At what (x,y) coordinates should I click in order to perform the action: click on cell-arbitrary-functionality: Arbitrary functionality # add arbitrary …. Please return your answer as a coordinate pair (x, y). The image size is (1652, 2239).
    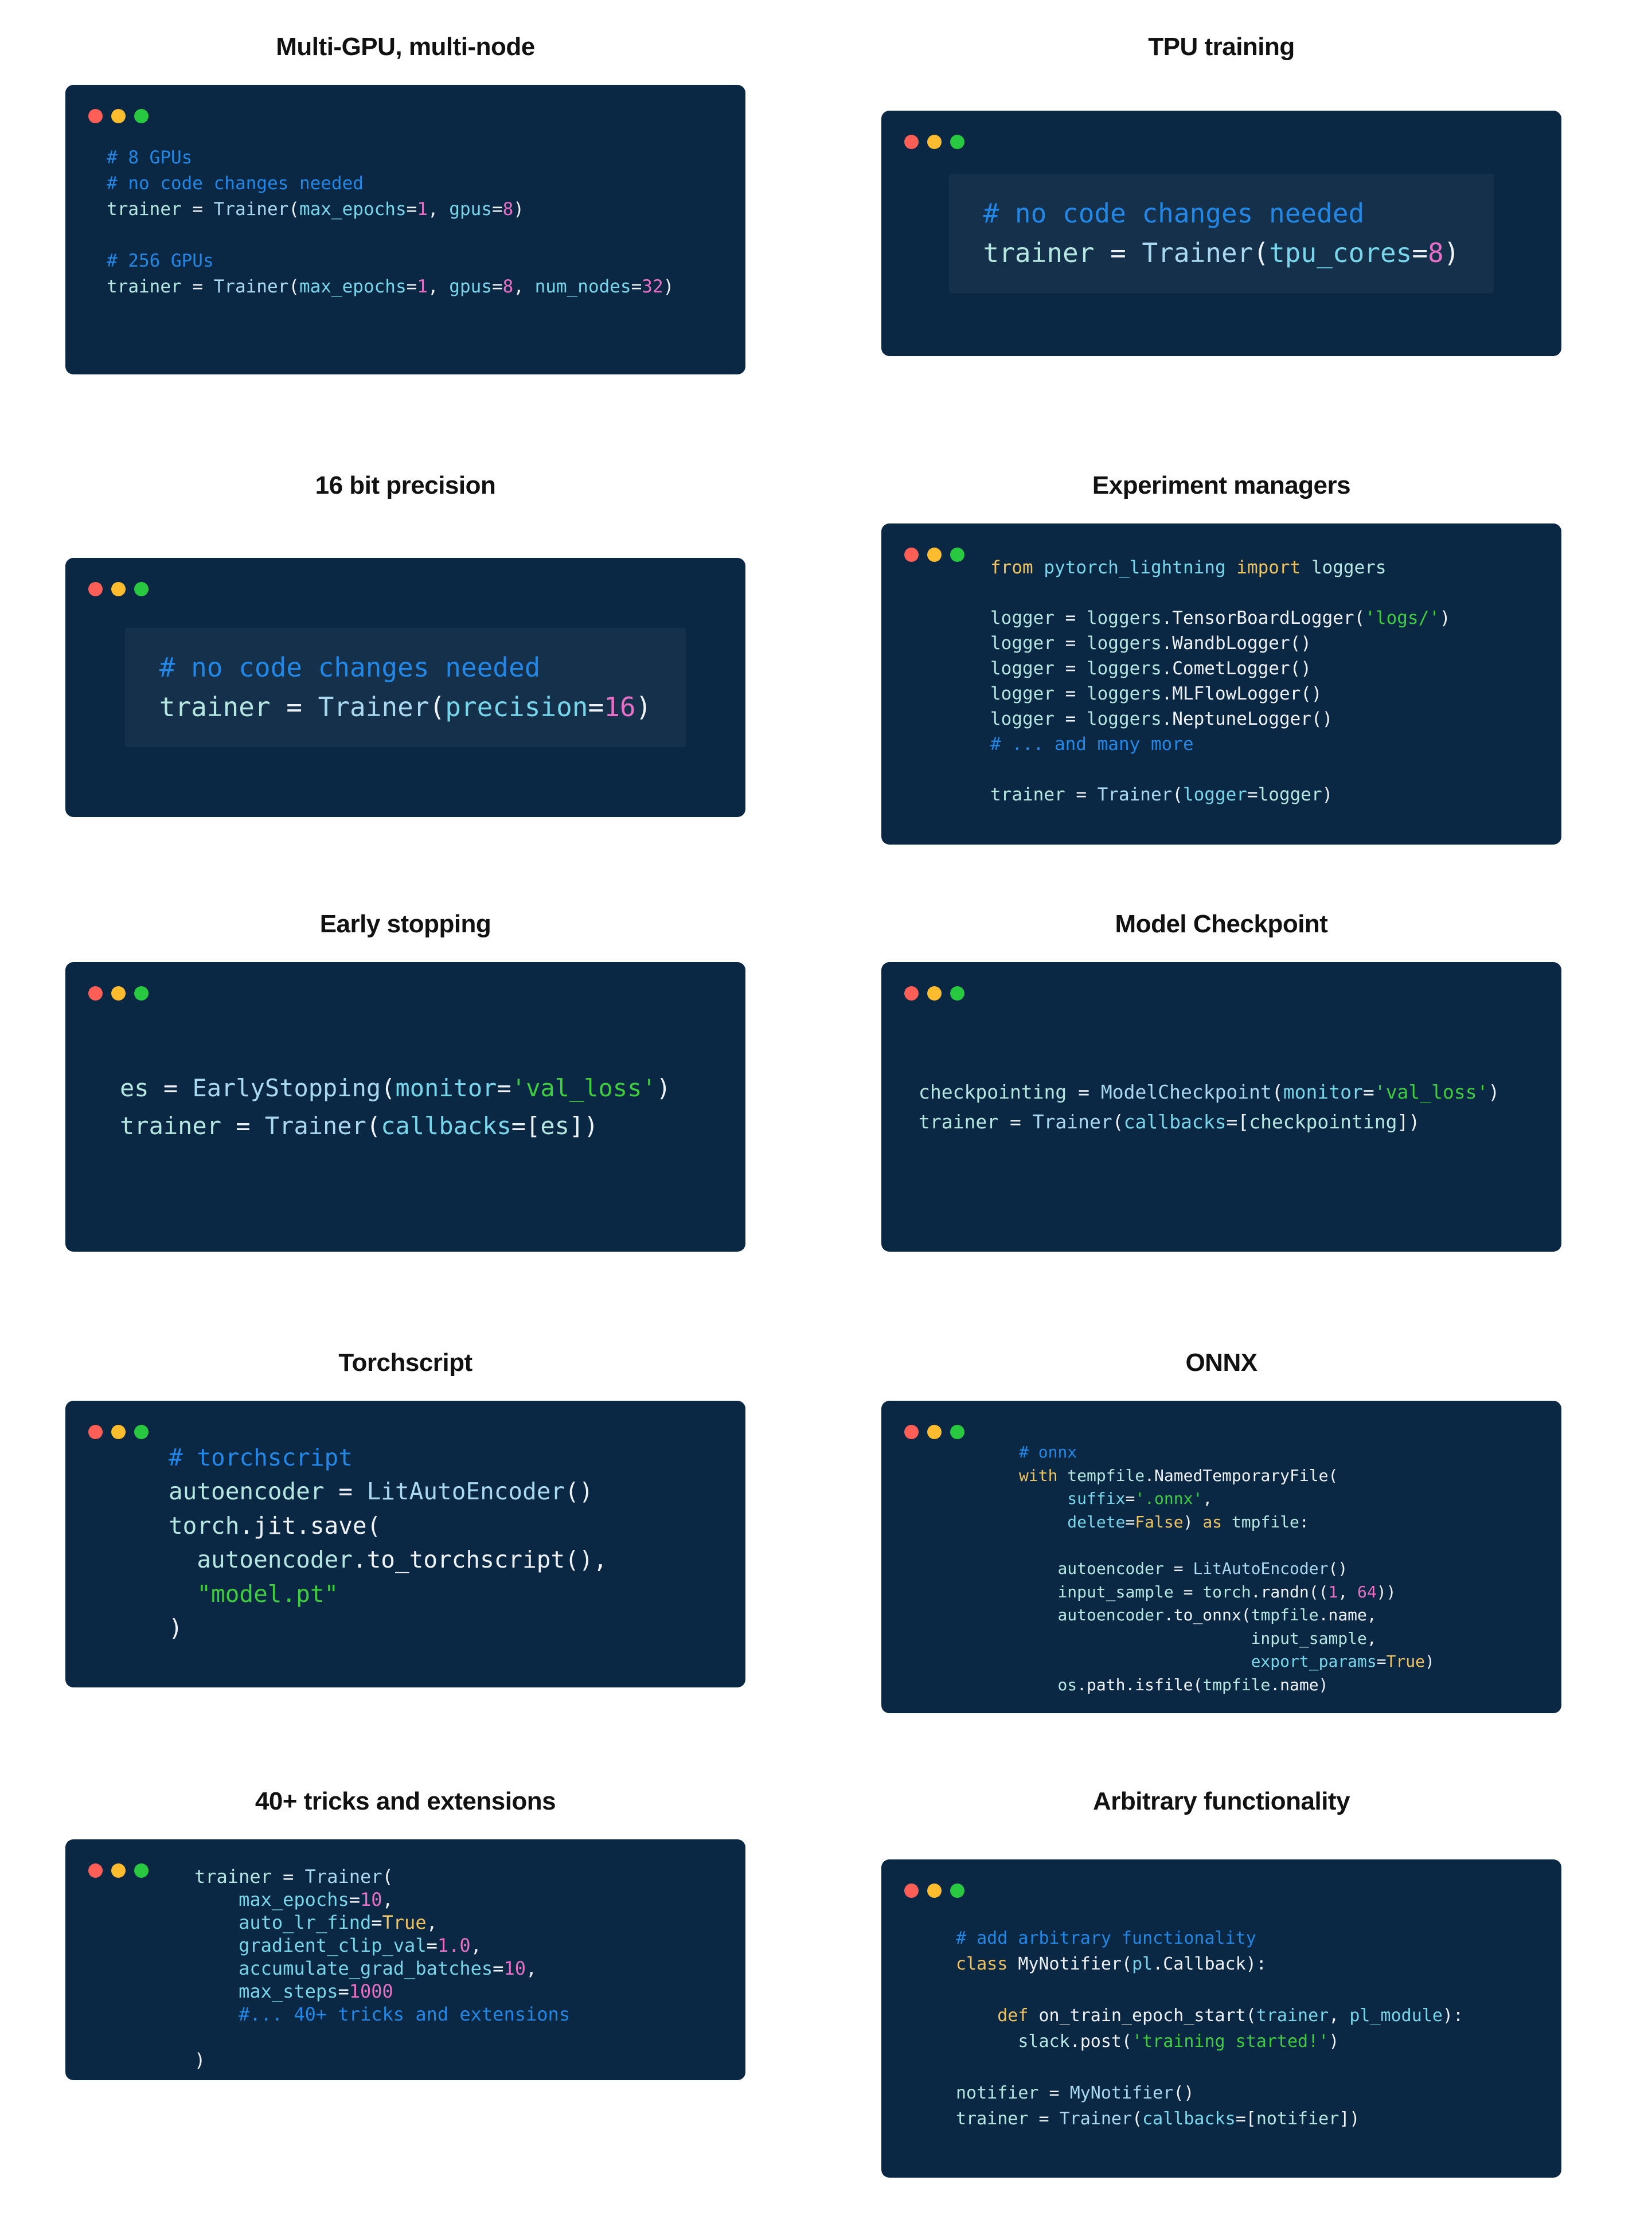
    Looking at the image, I should click on (1221, 1982).